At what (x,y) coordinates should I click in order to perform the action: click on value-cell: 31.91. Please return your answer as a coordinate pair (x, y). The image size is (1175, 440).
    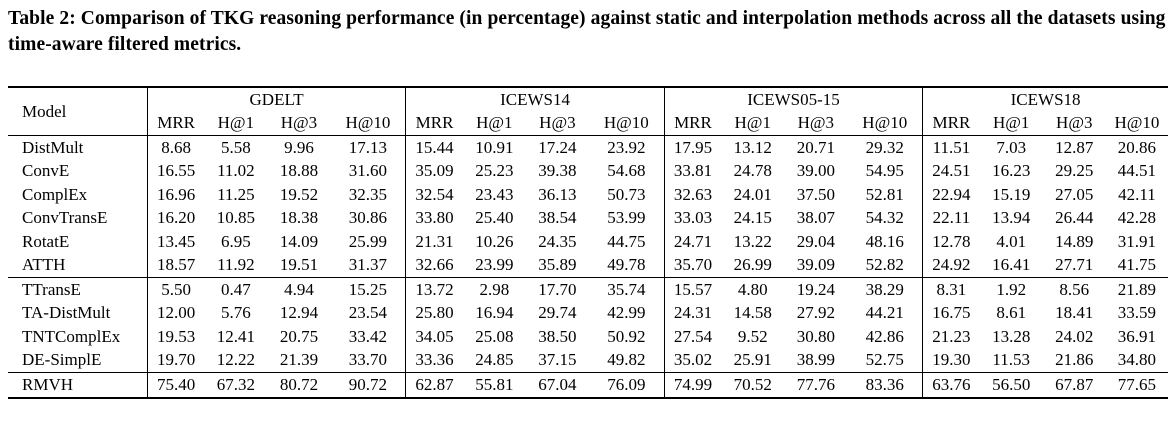
    Looking at the image, I should click on (1137, 241).